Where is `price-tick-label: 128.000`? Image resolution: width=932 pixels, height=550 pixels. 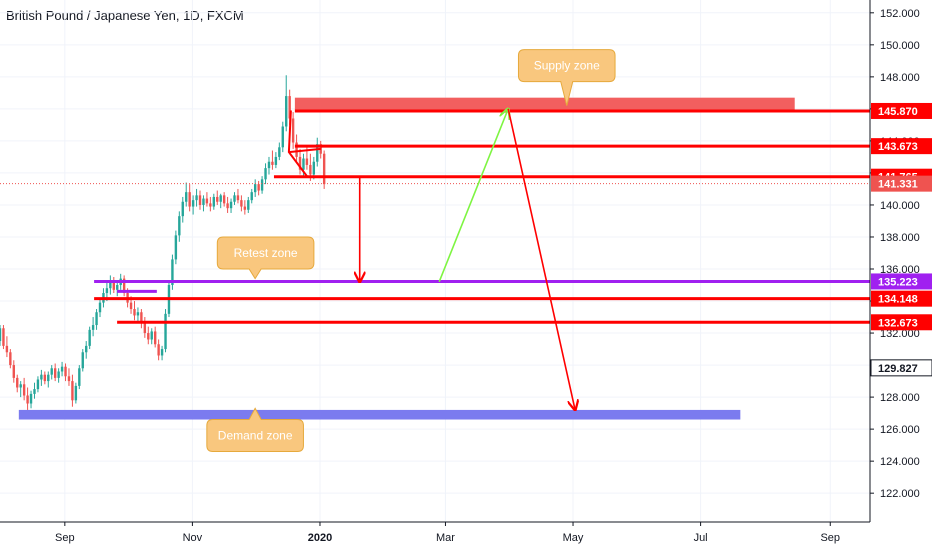
price-tick-label: 128.000 is located at coordinates (900, 398).